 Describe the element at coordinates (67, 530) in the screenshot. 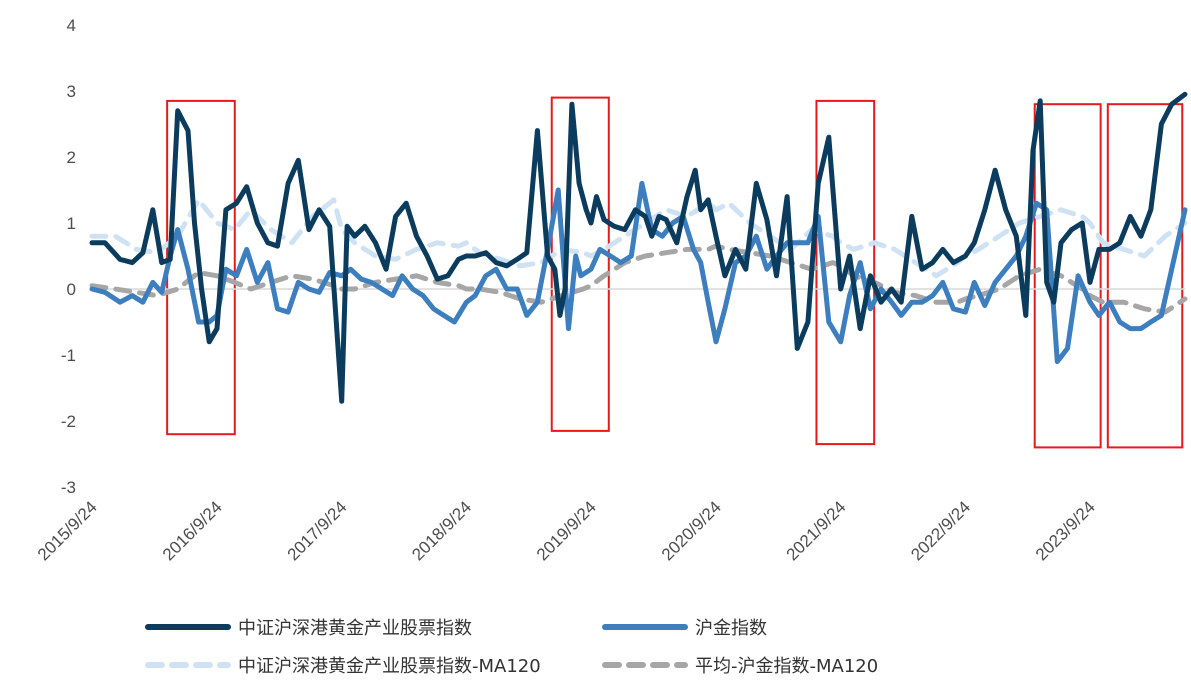

I see `x-tick-label: 2015/9/24` at that location.